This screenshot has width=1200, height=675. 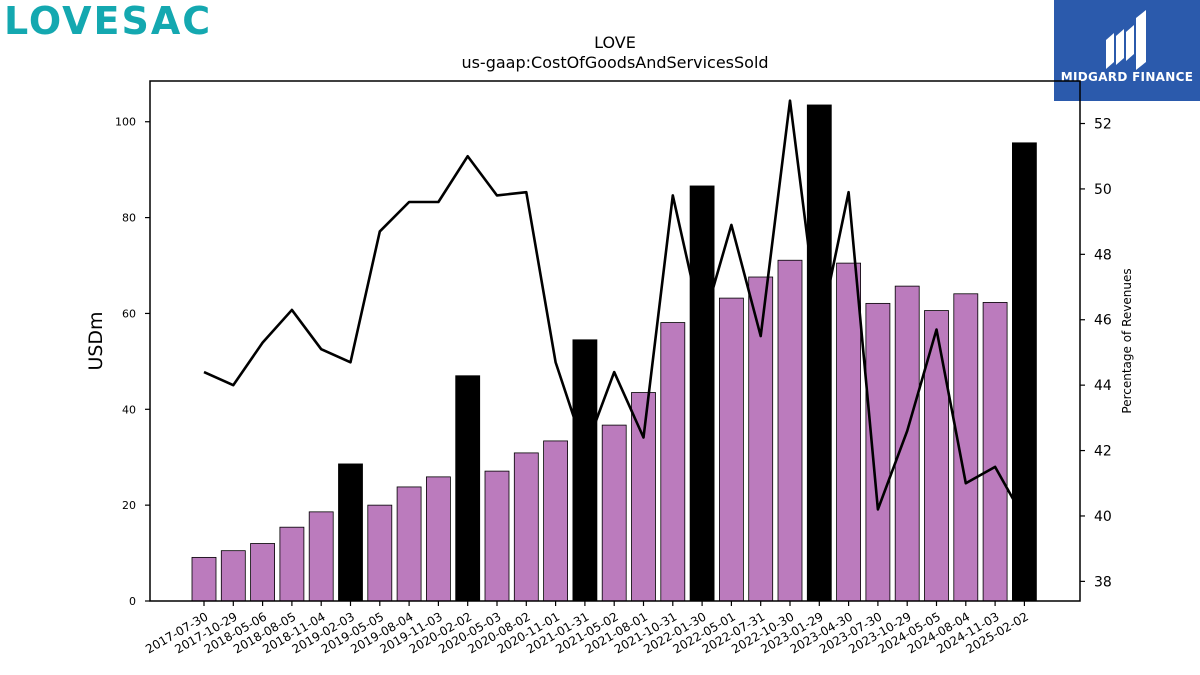 What do you see at coordinates (132, 601) in the screenshot?
I see `y-tick-label: 0` at bounding box center [132, 601].